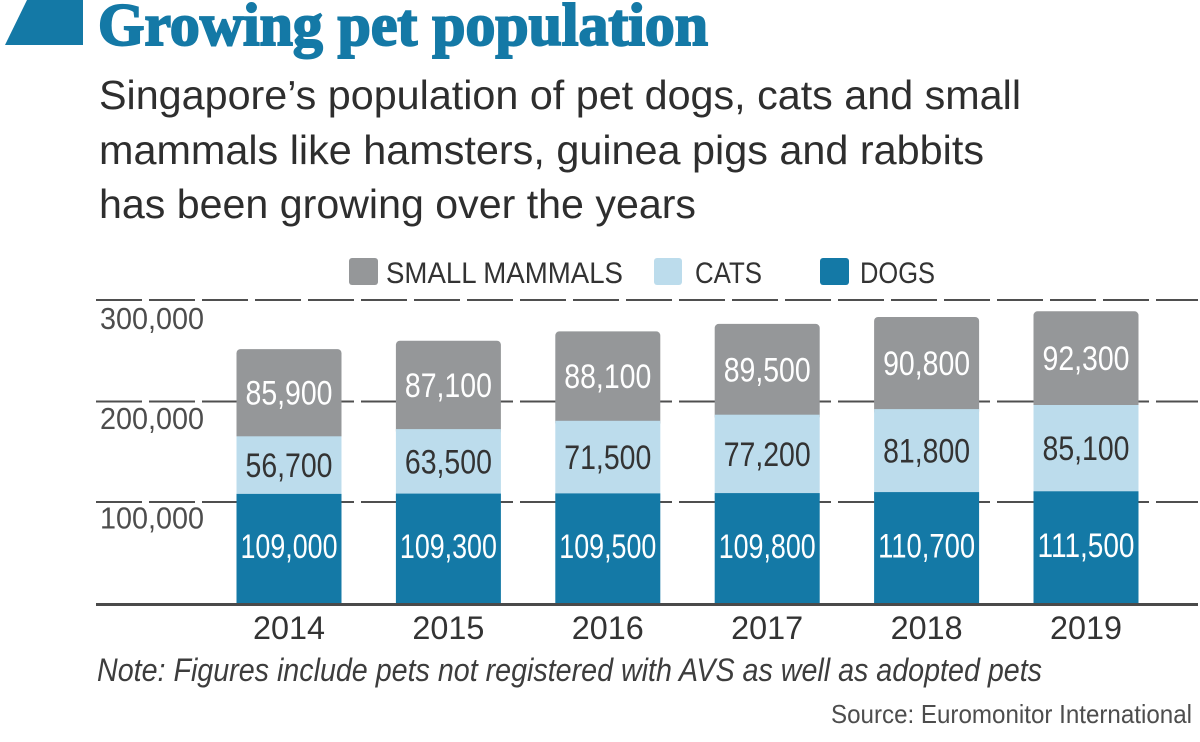 This screenshot has height=742, width=1200. Describe the element at coordinates (289, 466) in the screenshot. I see `svg-text: 56,700` at that location.